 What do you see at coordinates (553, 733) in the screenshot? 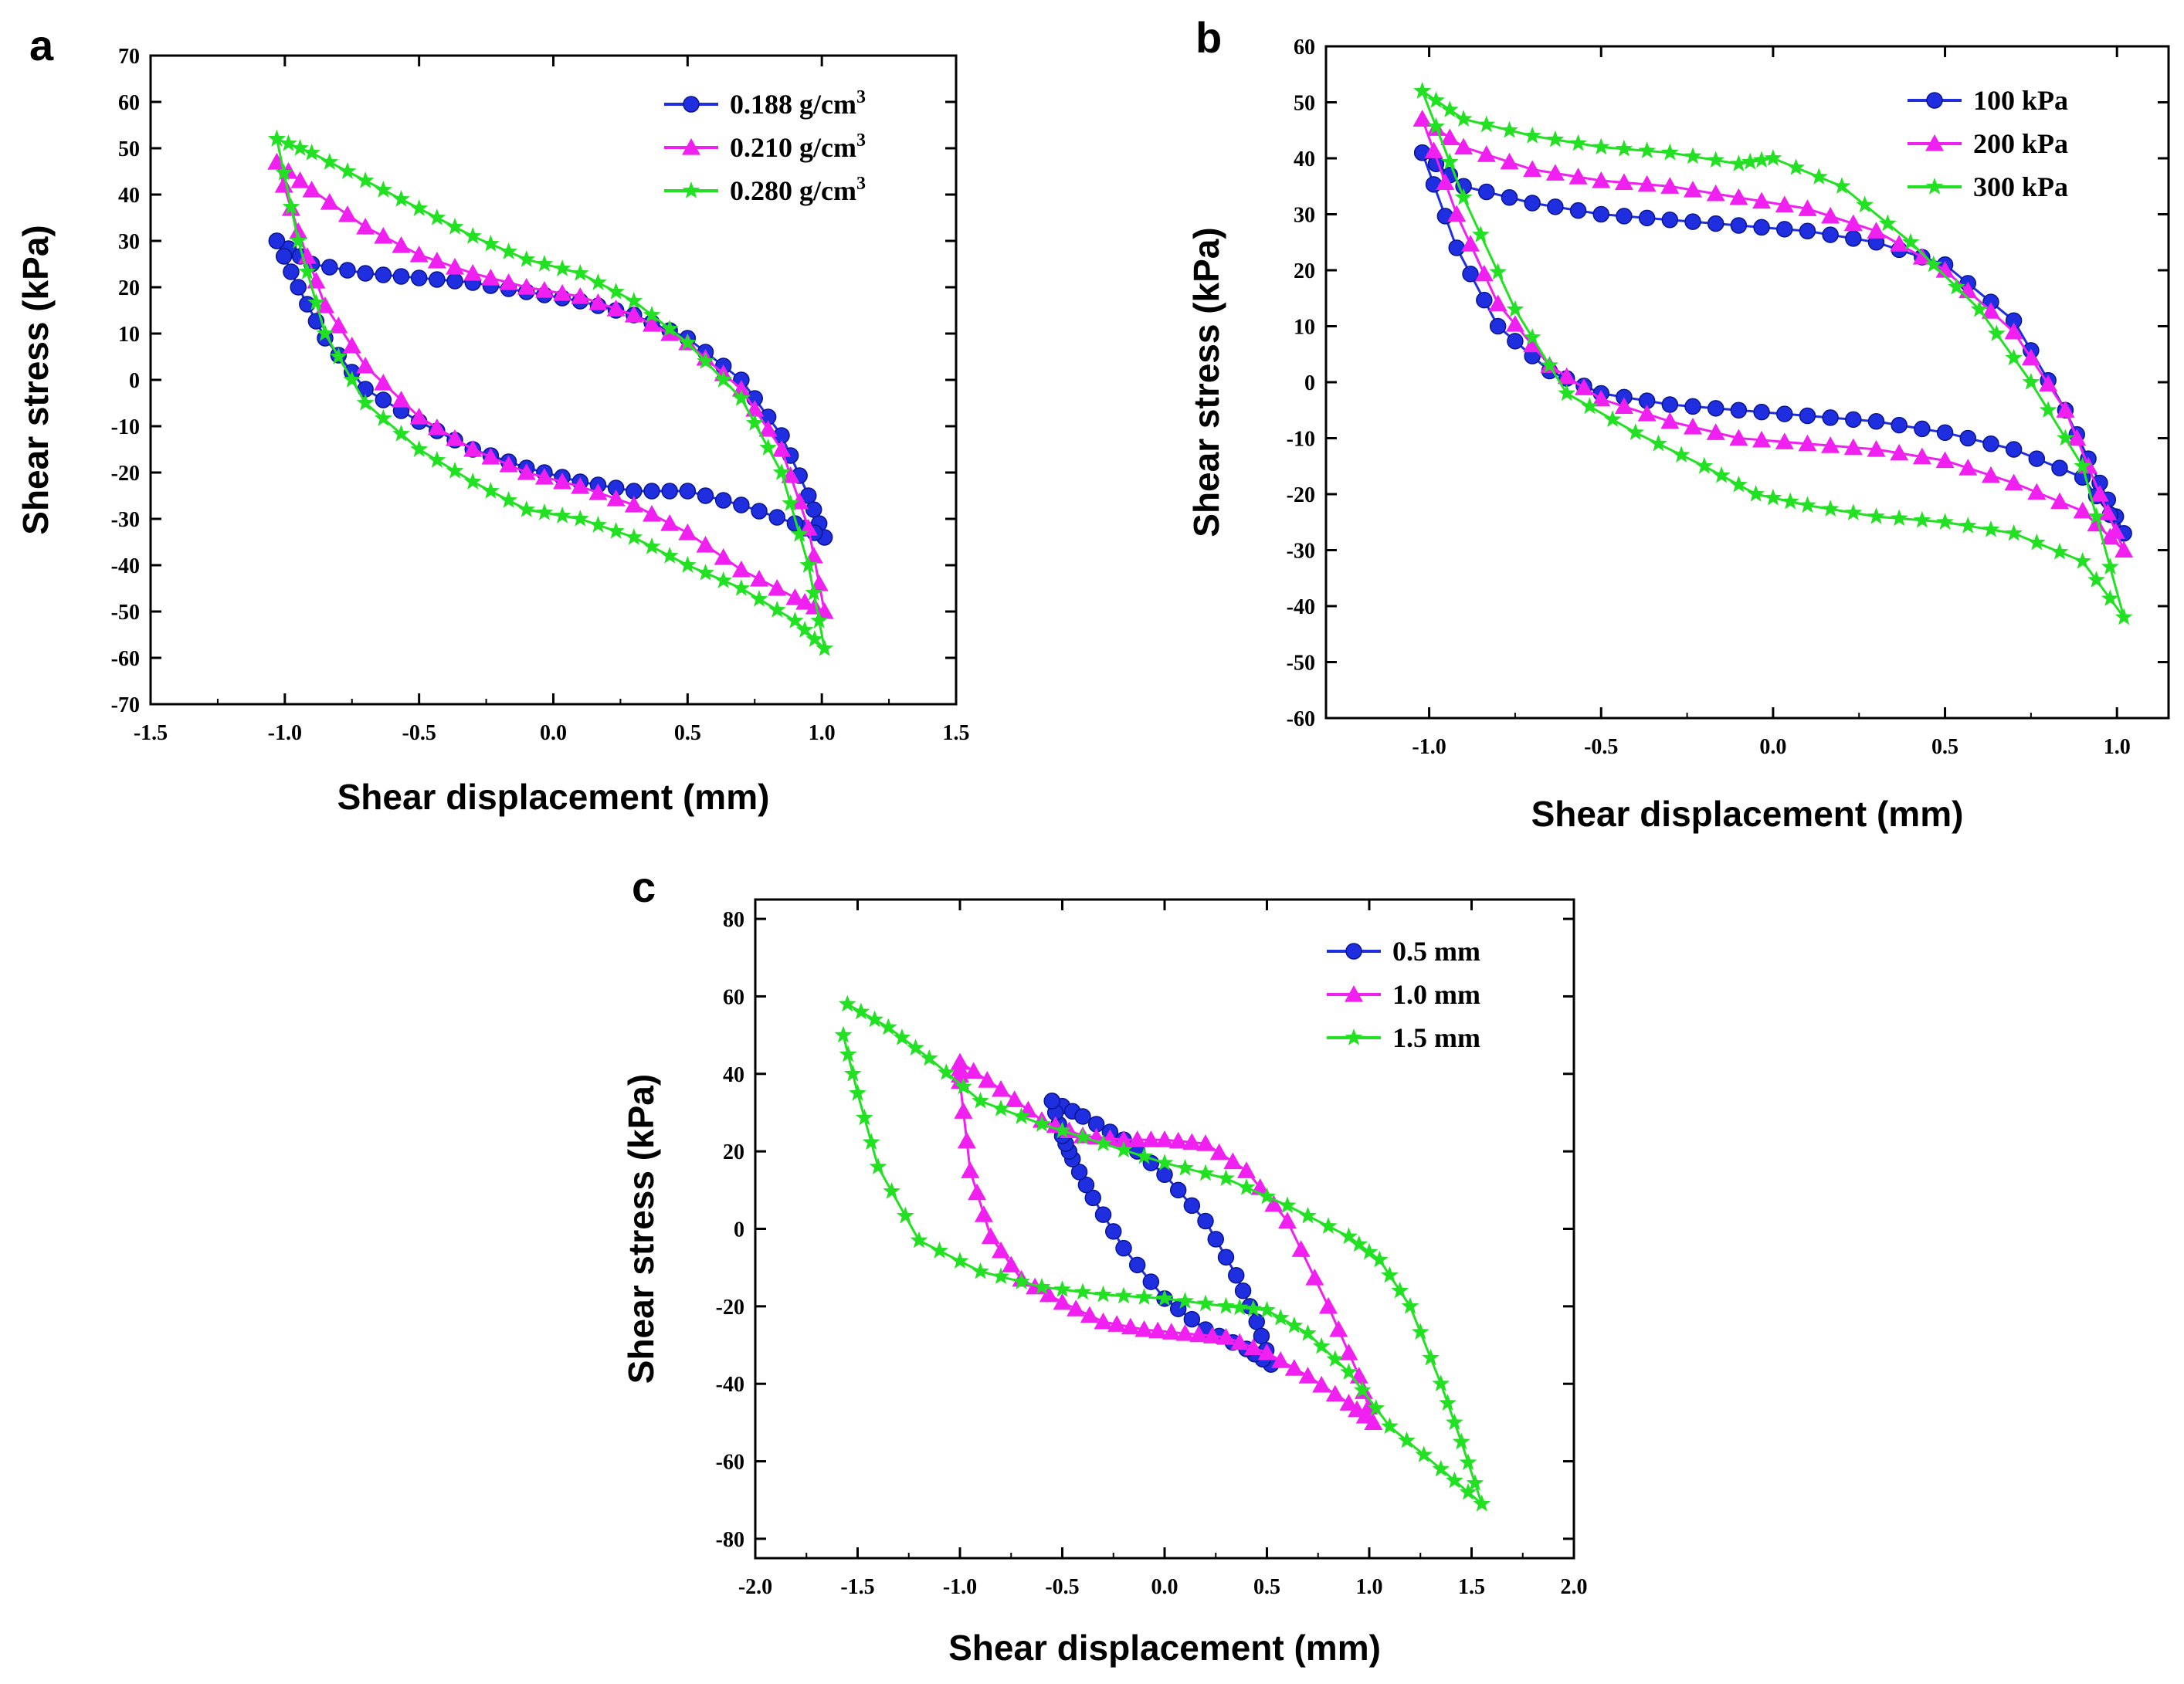
I see `x-tick-label: 0.0` at bounding box center [553, 733].